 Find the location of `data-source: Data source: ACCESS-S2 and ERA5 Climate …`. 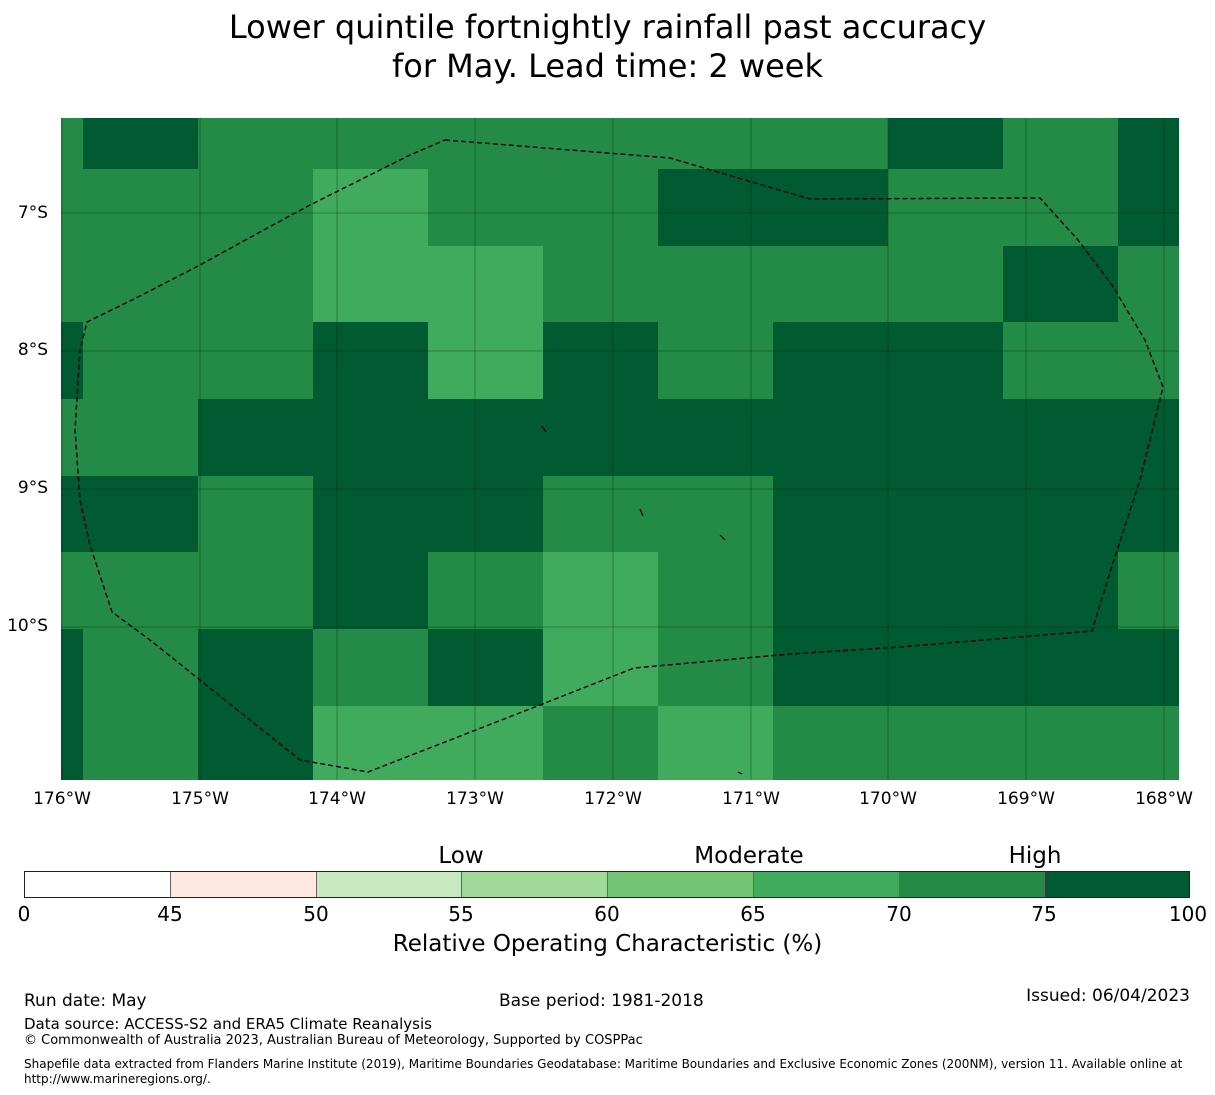

data-source: Data source: ACCESS-S2 and ERA5 Climate … is located at coordinates (228, 1024).